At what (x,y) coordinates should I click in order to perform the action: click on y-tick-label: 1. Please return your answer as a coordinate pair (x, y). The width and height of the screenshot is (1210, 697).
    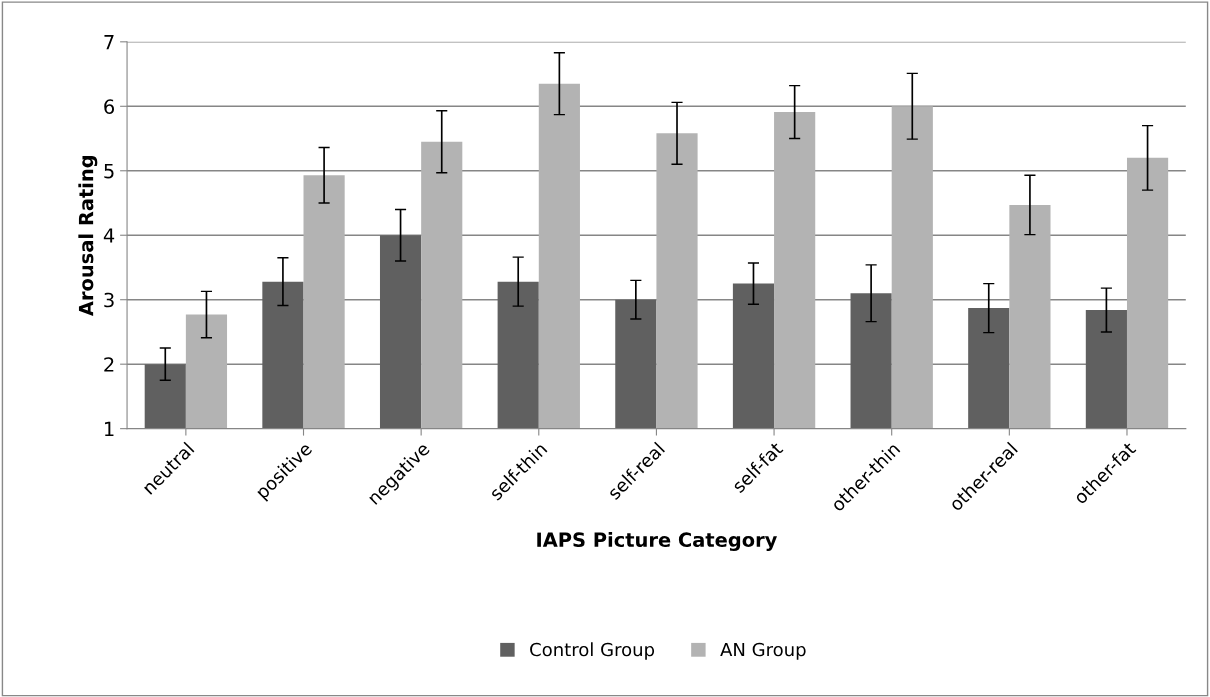
    Looking at the image, I should click on (109, 429).